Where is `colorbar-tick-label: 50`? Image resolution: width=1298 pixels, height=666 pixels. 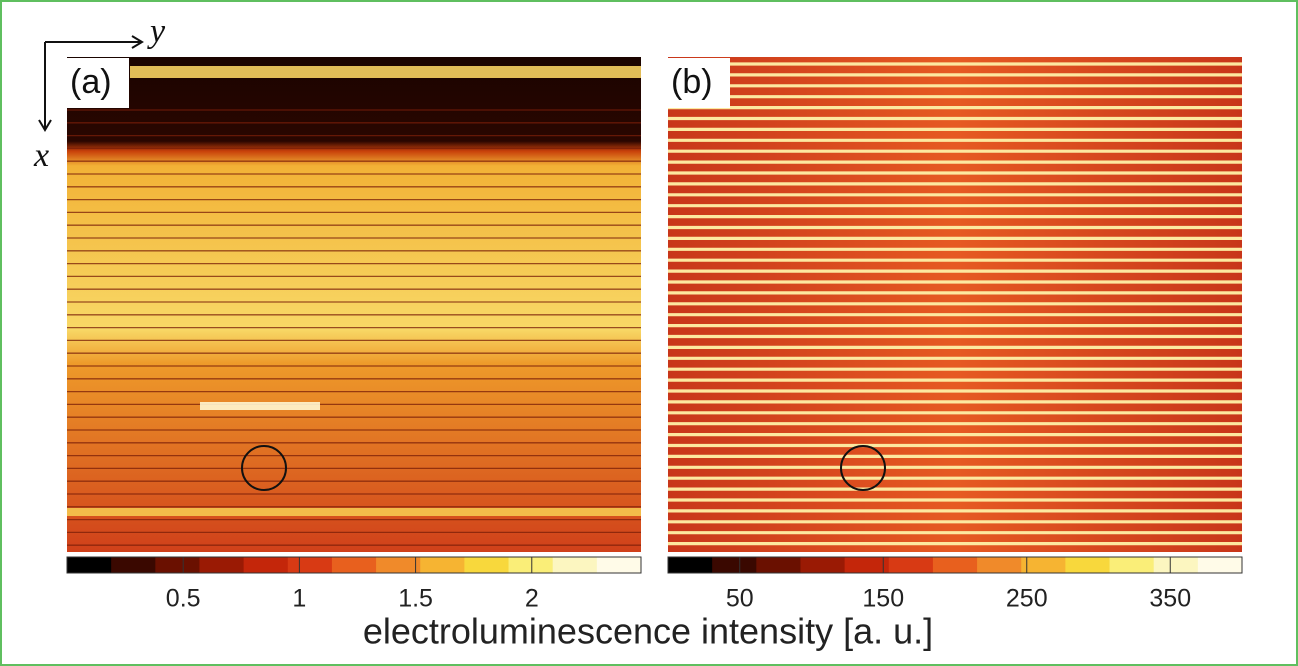
colorbar-tick-label: 50 is located at coordinates (740, 599).